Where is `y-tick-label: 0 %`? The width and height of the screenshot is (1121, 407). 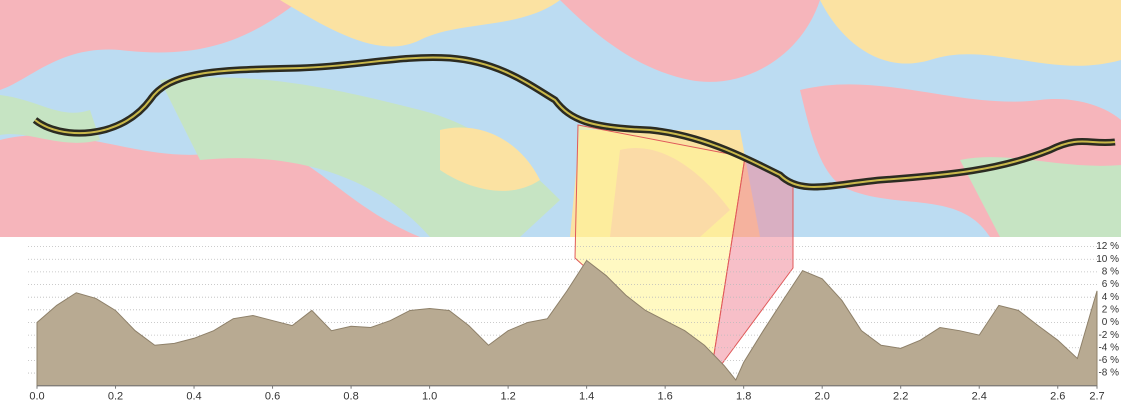 y-tick-label: 0 % is located at coordinates (1110, 322).